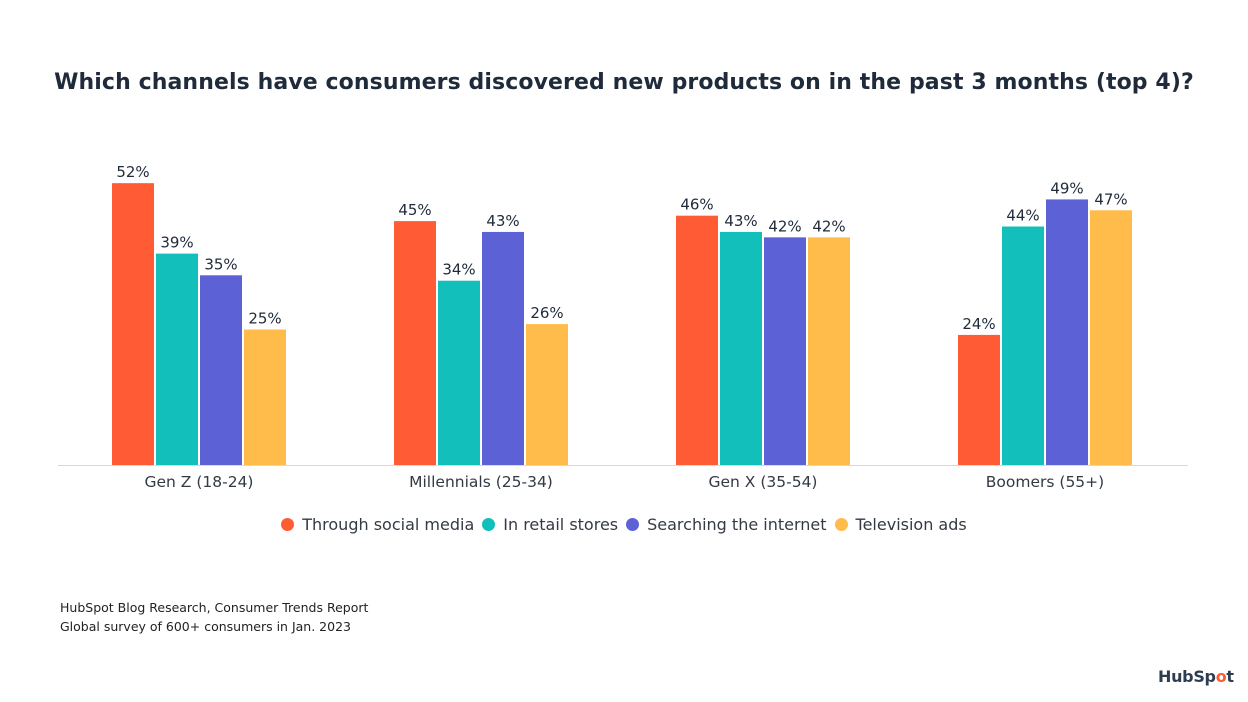 Image resolution: width=1248 pixels, height=702 pixels. What do you see at coordinates (1110, 199) in the screenshot?
I see `data-label: 47%` at bounding box center [1110, 199].